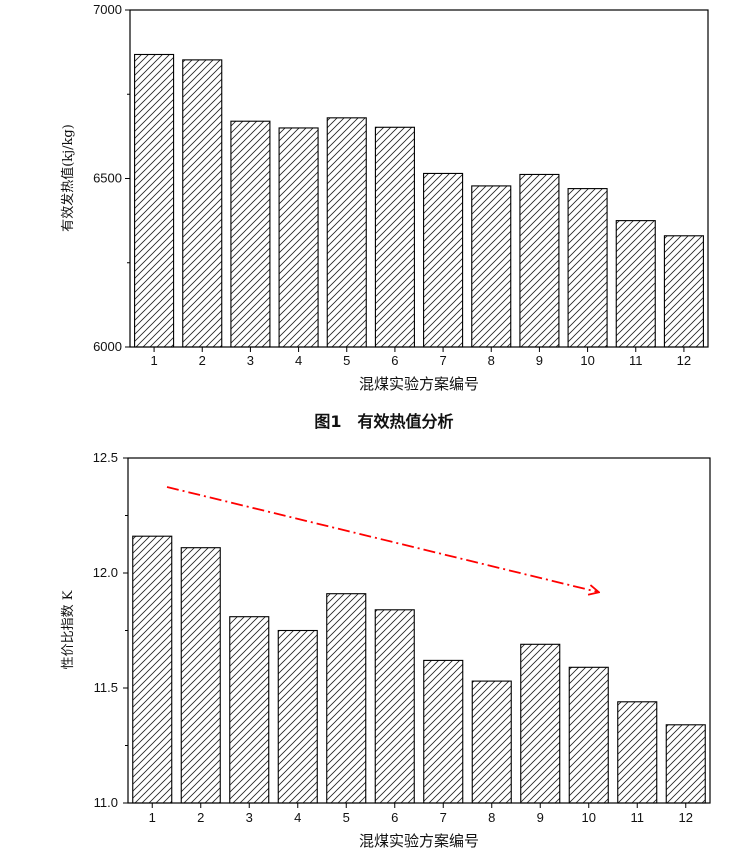 The height and width of the screenshot is (860, 748). Describe the element at coordinates (442, 360) in the screenshot. I see `chart-1-x-tick-label: 7` at that location.